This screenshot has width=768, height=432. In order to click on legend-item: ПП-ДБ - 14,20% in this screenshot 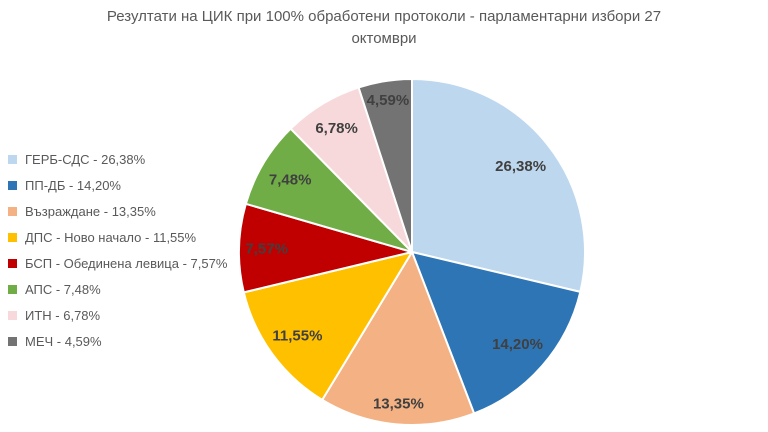, I will do `click(117, 185)`.